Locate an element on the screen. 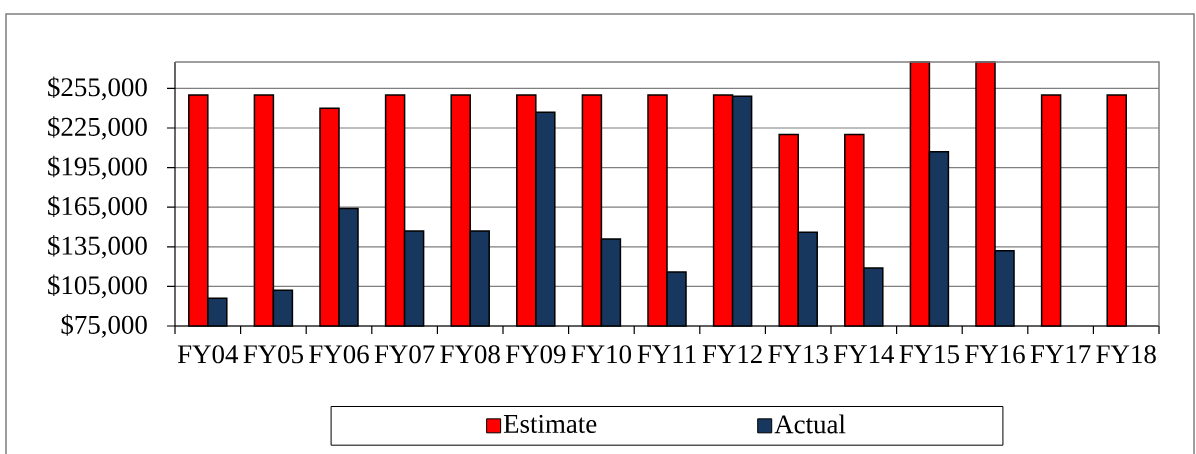 Image resolution: width=1196 pixels, height=454 pixels. x-tick-label: FY18 is located at coordinates (1126, 354).